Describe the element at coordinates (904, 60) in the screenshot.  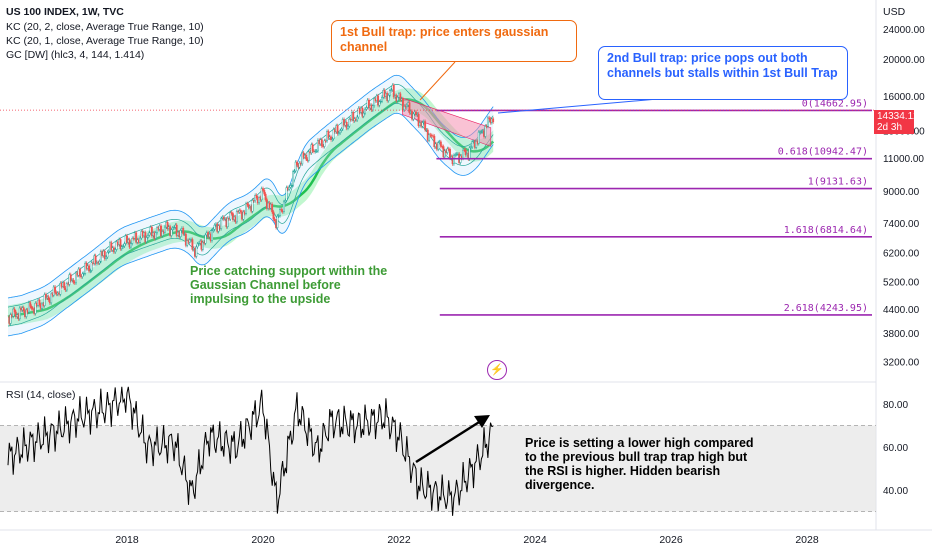
I see `price-axis-tick: 20000.00` at that location.